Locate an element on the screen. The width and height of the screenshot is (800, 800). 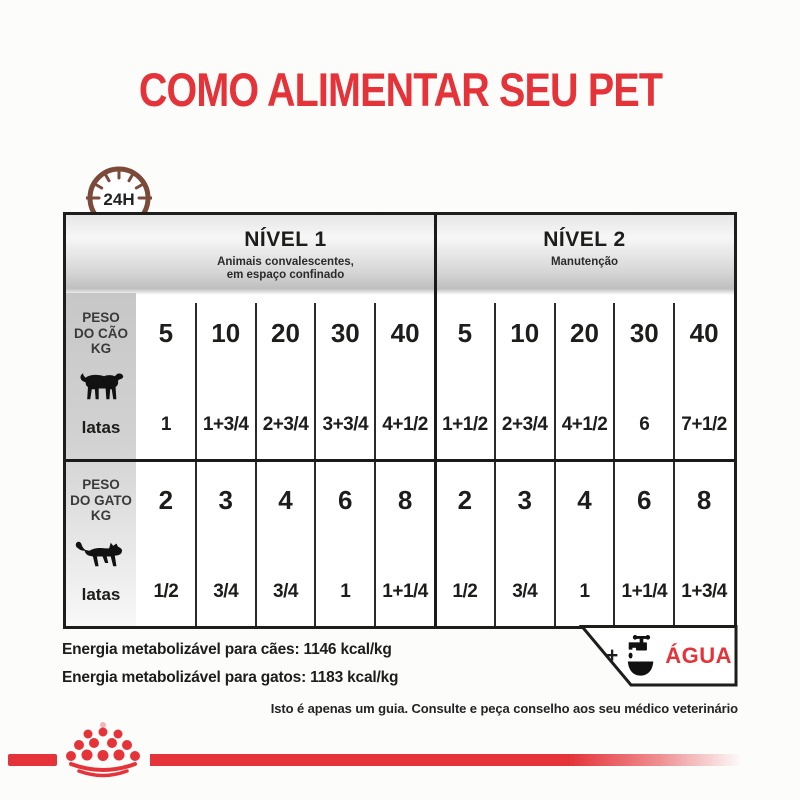
level2-subtitle: Manutenção is located at coordinates (584, 262).